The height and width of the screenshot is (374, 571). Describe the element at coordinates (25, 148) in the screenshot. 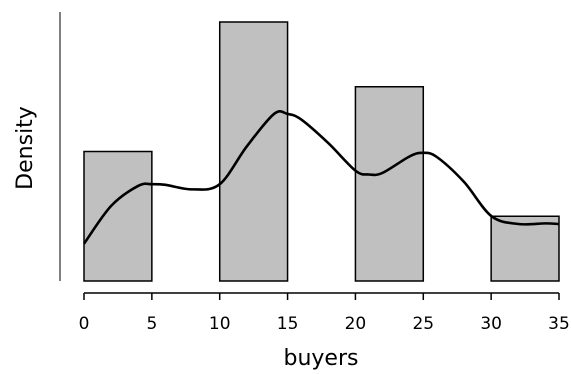

I see `y-axis-title: Density` at that location.